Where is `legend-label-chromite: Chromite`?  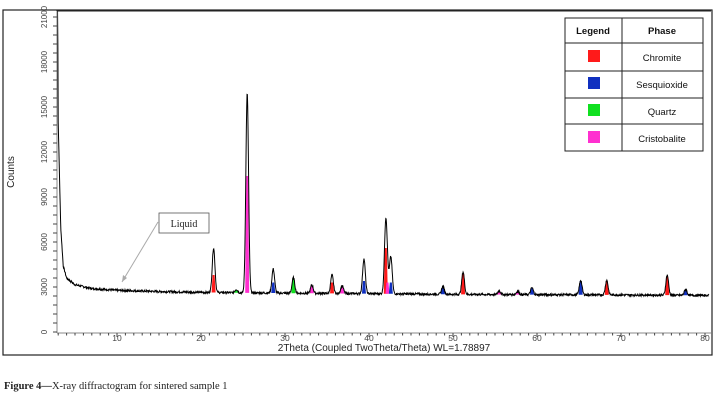 legend-label-chromite: Chromite is located at coordinates (662, 58).